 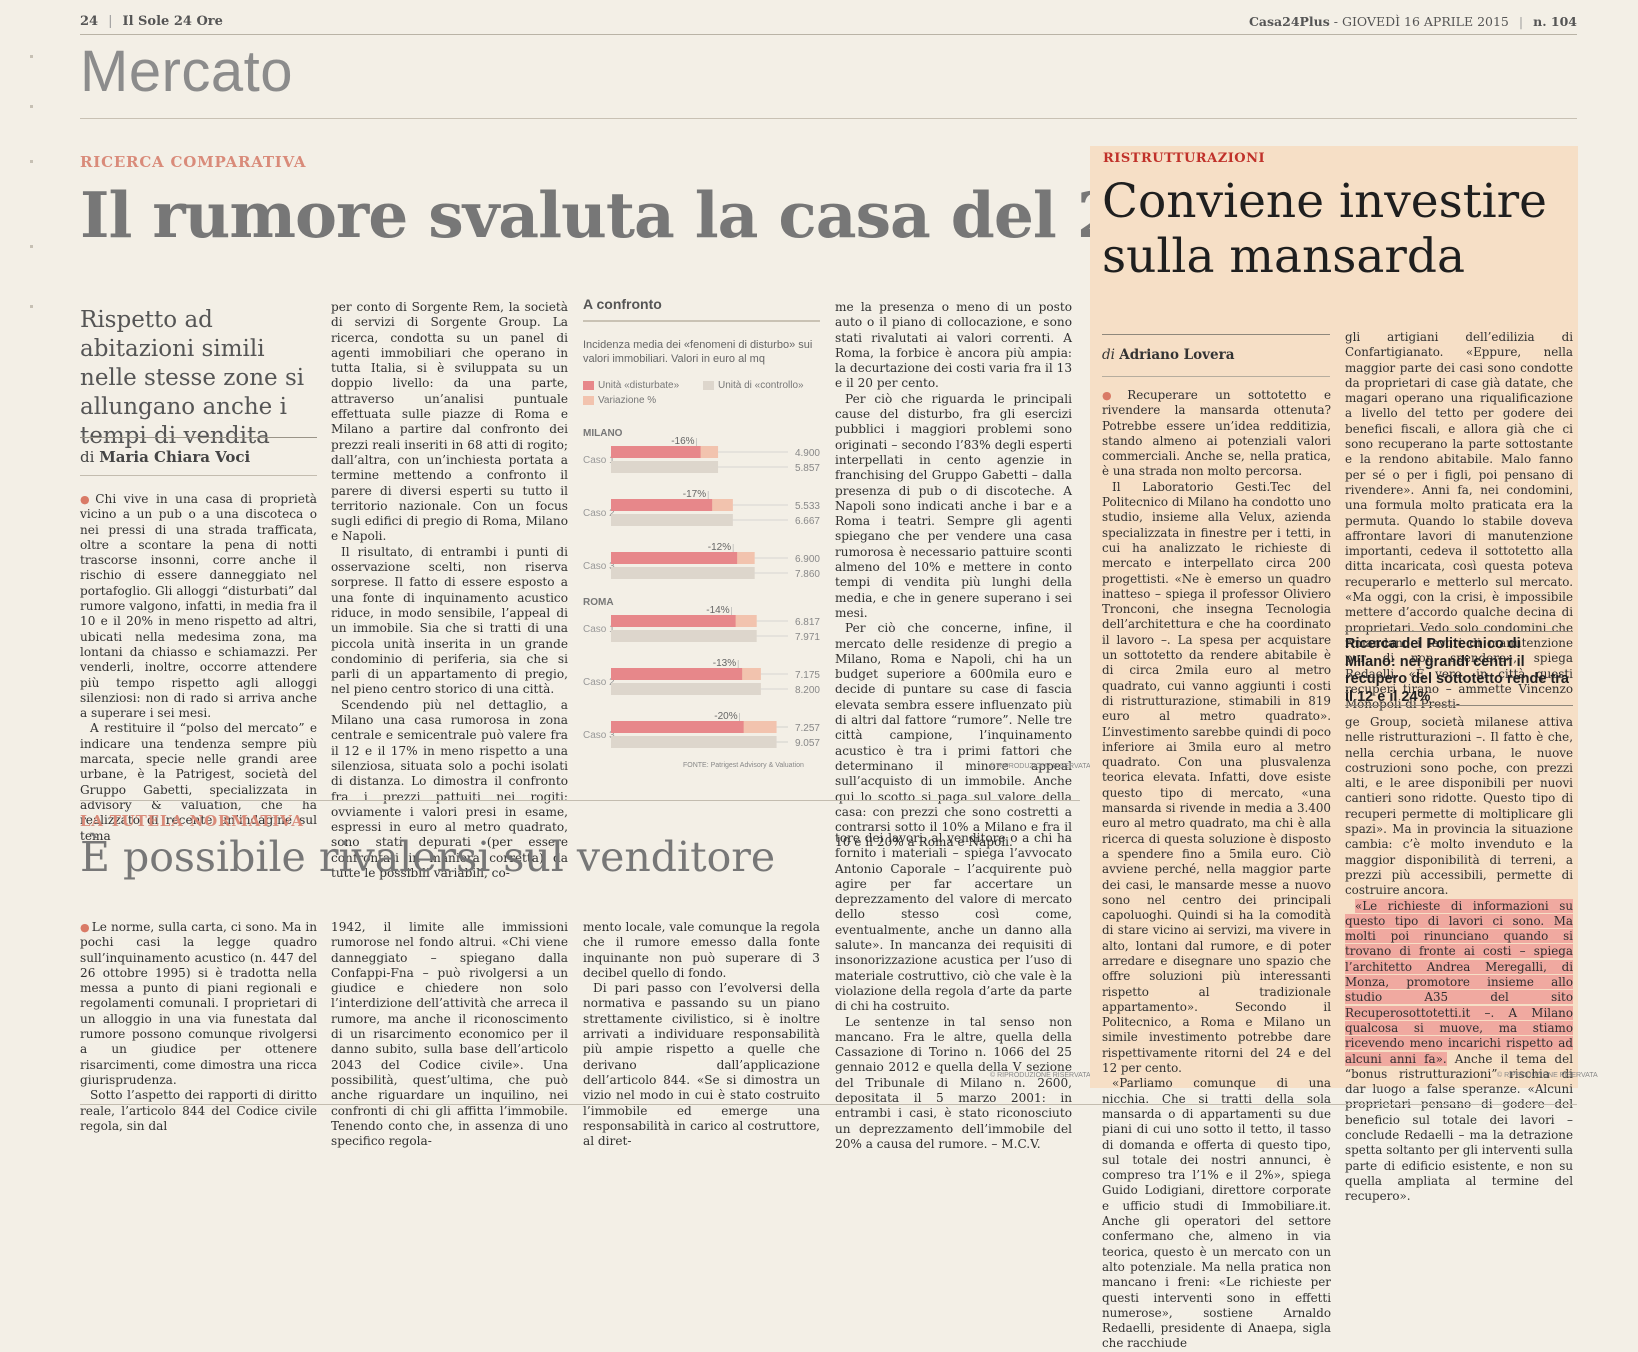 What do you see at coordinates (89, 21) in the screenshot?
I see `page-number: 24` at bounding box center [89, 21].